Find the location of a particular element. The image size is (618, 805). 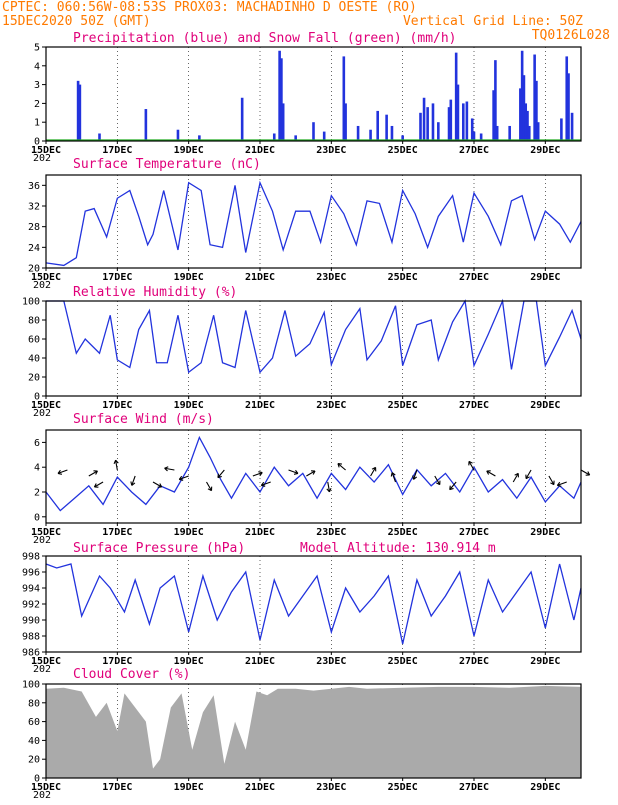

header-model-code: TQ0126L028 is located at coordinates (571, 35).